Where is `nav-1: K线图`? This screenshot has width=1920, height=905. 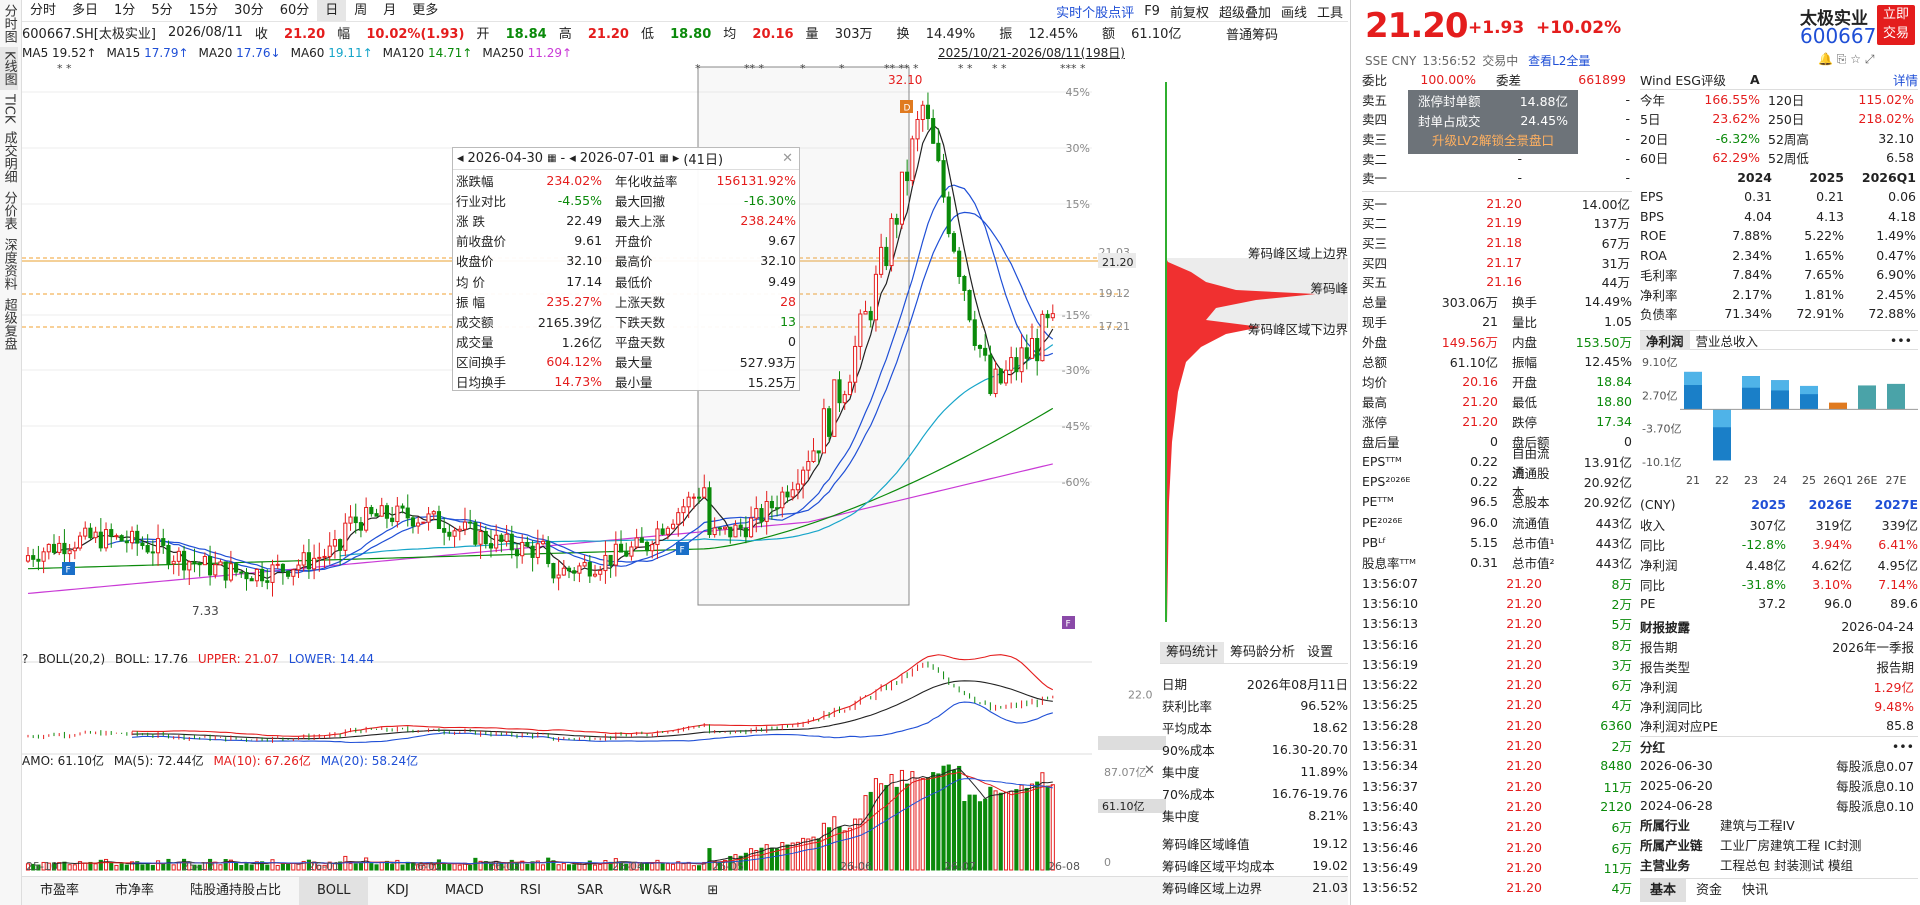
nav-1: K线图 is located at coordinates (9, 68).